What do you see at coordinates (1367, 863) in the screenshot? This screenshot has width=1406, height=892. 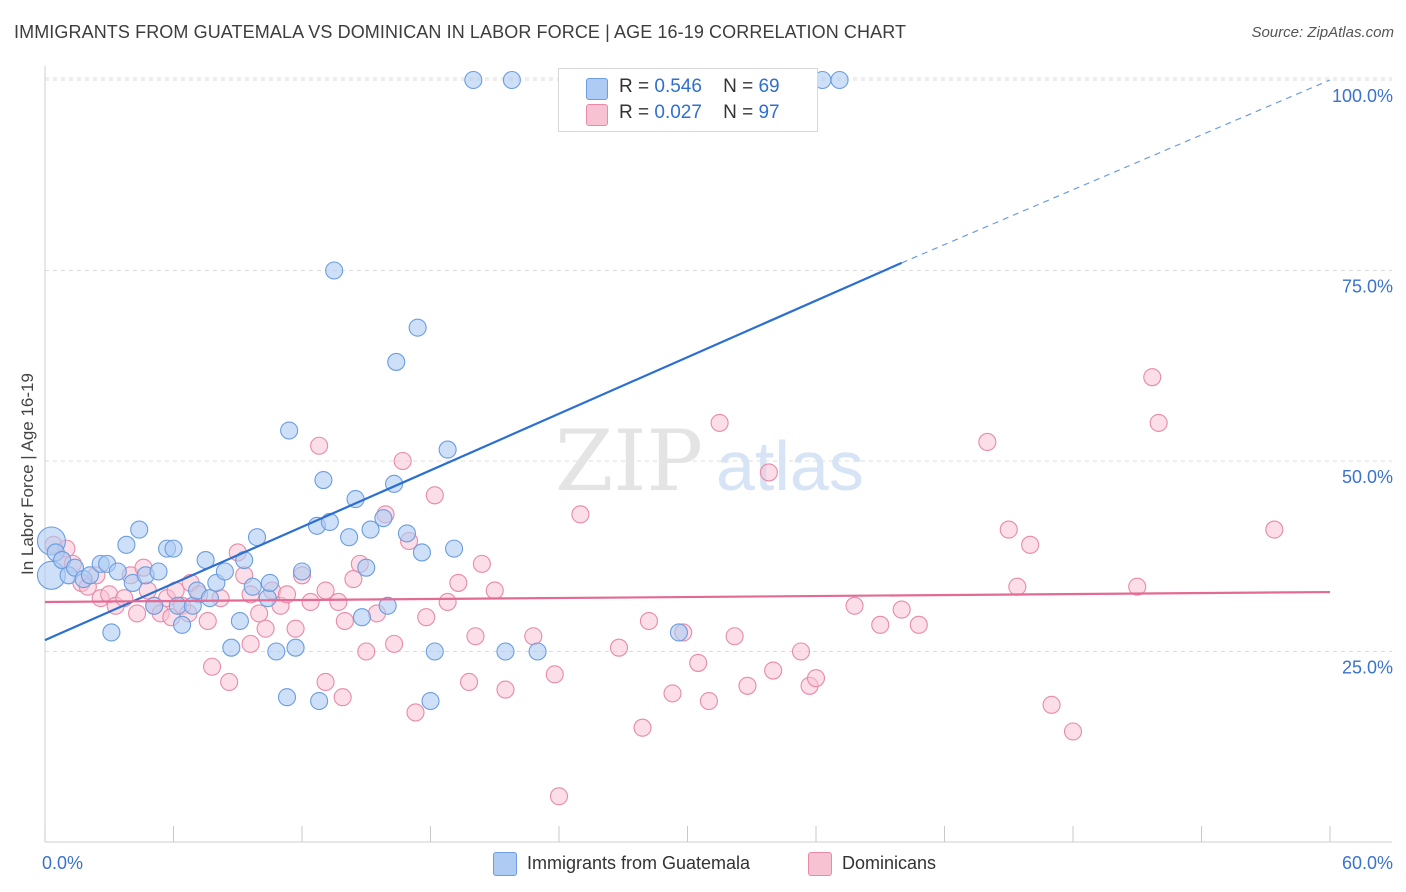 I see `x-tick-label-max: 60.0%` at bounding box center [1367, 863].